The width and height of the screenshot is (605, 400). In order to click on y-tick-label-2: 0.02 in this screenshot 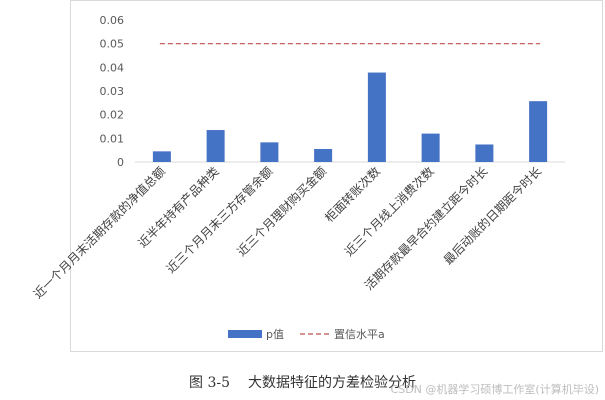, I will do `click(112, 115)`.